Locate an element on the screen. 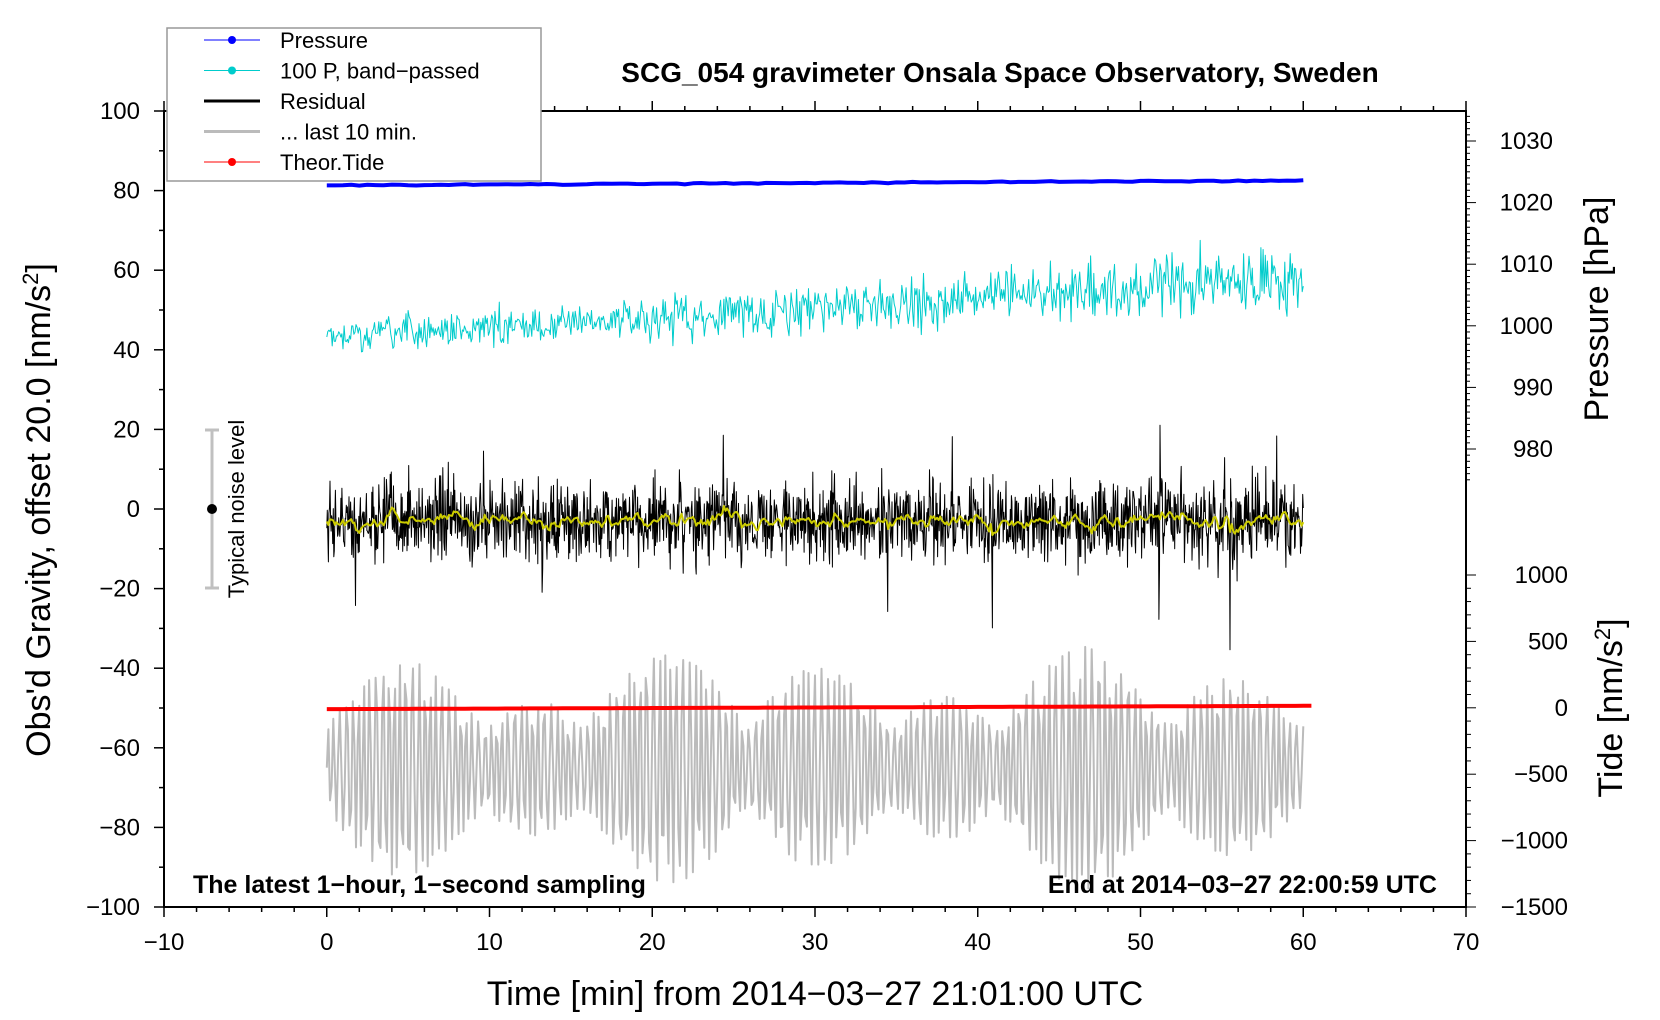 The image size is (1660, 1020). series-residual-smoothed is located at coordinates (815, 521).